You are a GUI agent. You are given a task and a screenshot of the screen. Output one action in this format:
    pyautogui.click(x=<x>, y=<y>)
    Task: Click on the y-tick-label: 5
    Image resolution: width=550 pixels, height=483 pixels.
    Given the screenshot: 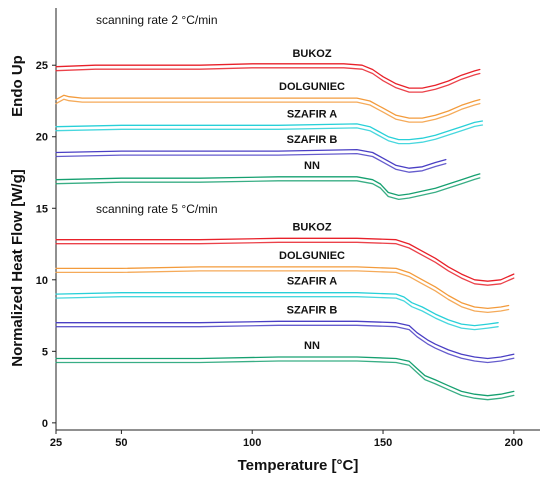 What is the action you would take?
    pyautogui.click(x=45, y=352)
    